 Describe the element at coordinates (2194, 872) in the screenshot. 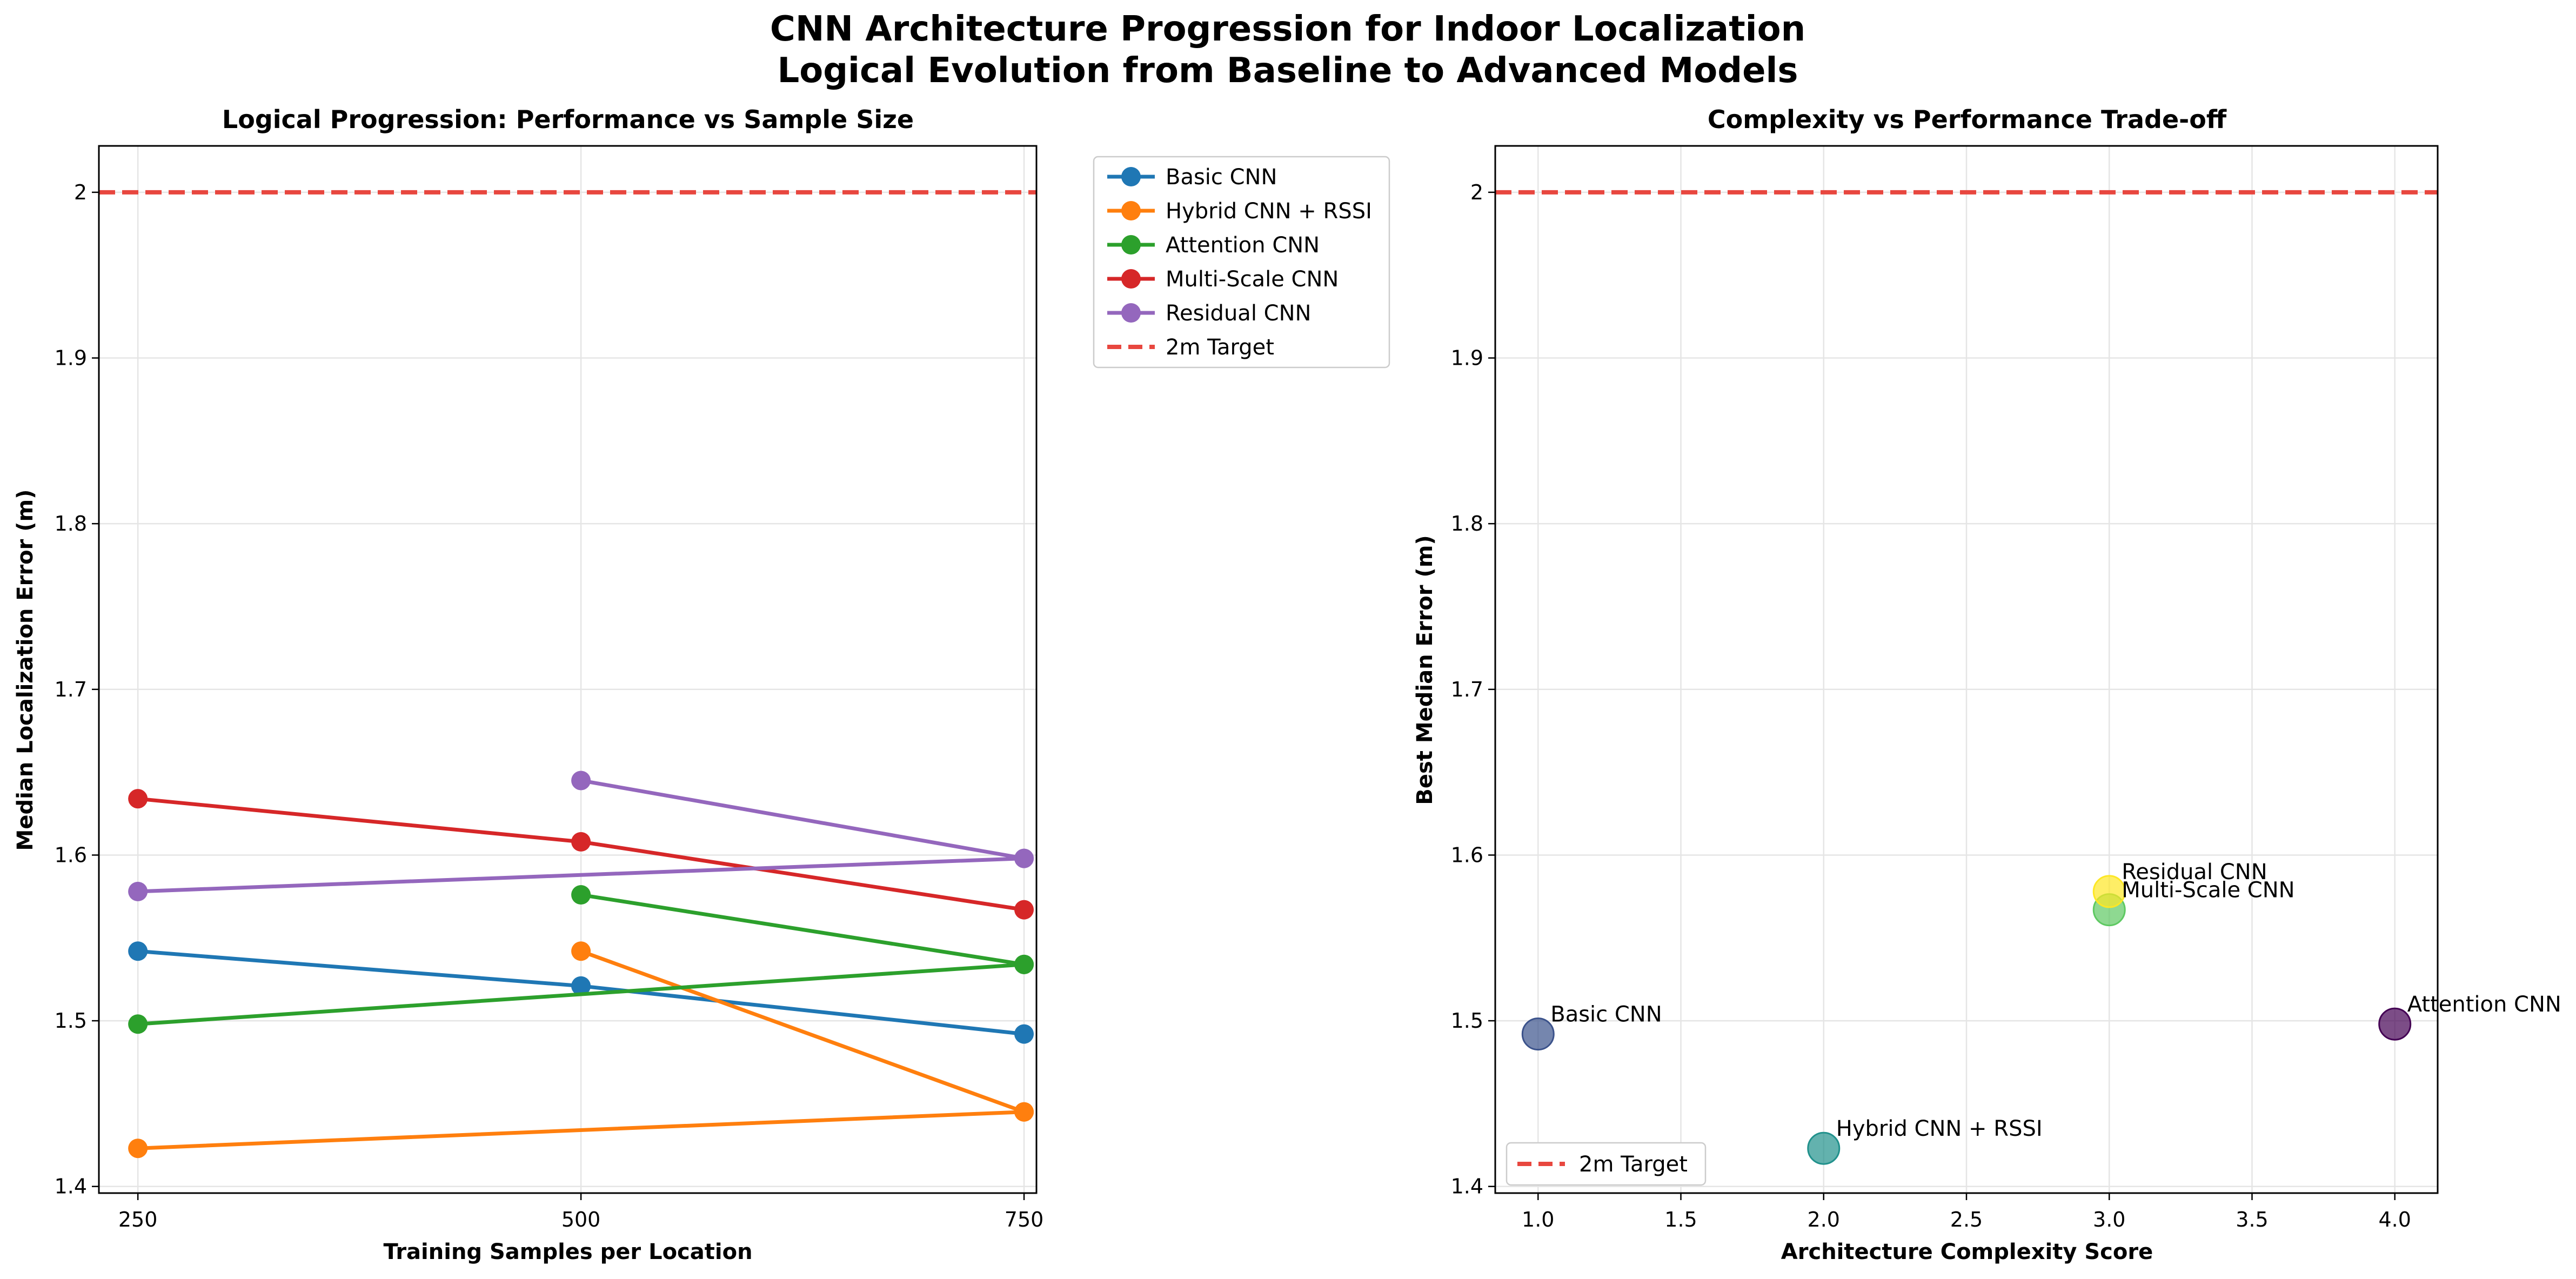

I see `point-annotation: Residual CNN` at that location.